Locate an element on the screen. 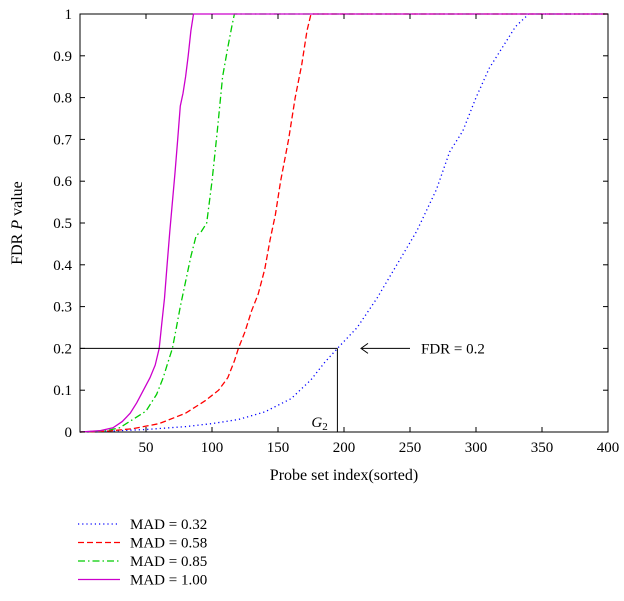 The width and height of the screenshot is (624, 601). x-tick-label: 100 is located at coordinates (212, 448).